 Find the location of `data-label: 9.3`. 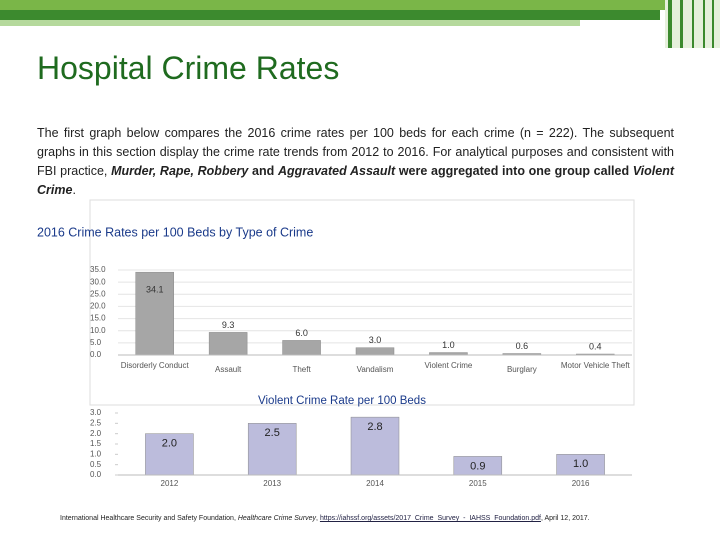

data-label: 9.3 is located at coordinates (228, 325).